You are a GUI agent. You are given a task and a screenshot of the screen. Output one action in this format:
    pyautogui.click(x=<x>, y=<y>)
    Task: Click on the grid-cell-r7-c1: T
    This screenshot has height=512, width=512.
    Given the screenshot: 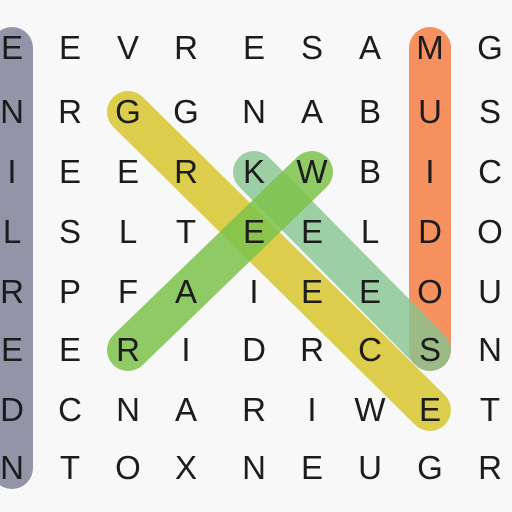 What is the action you would take?
    pyautogui.click(x=70, y=467)
    